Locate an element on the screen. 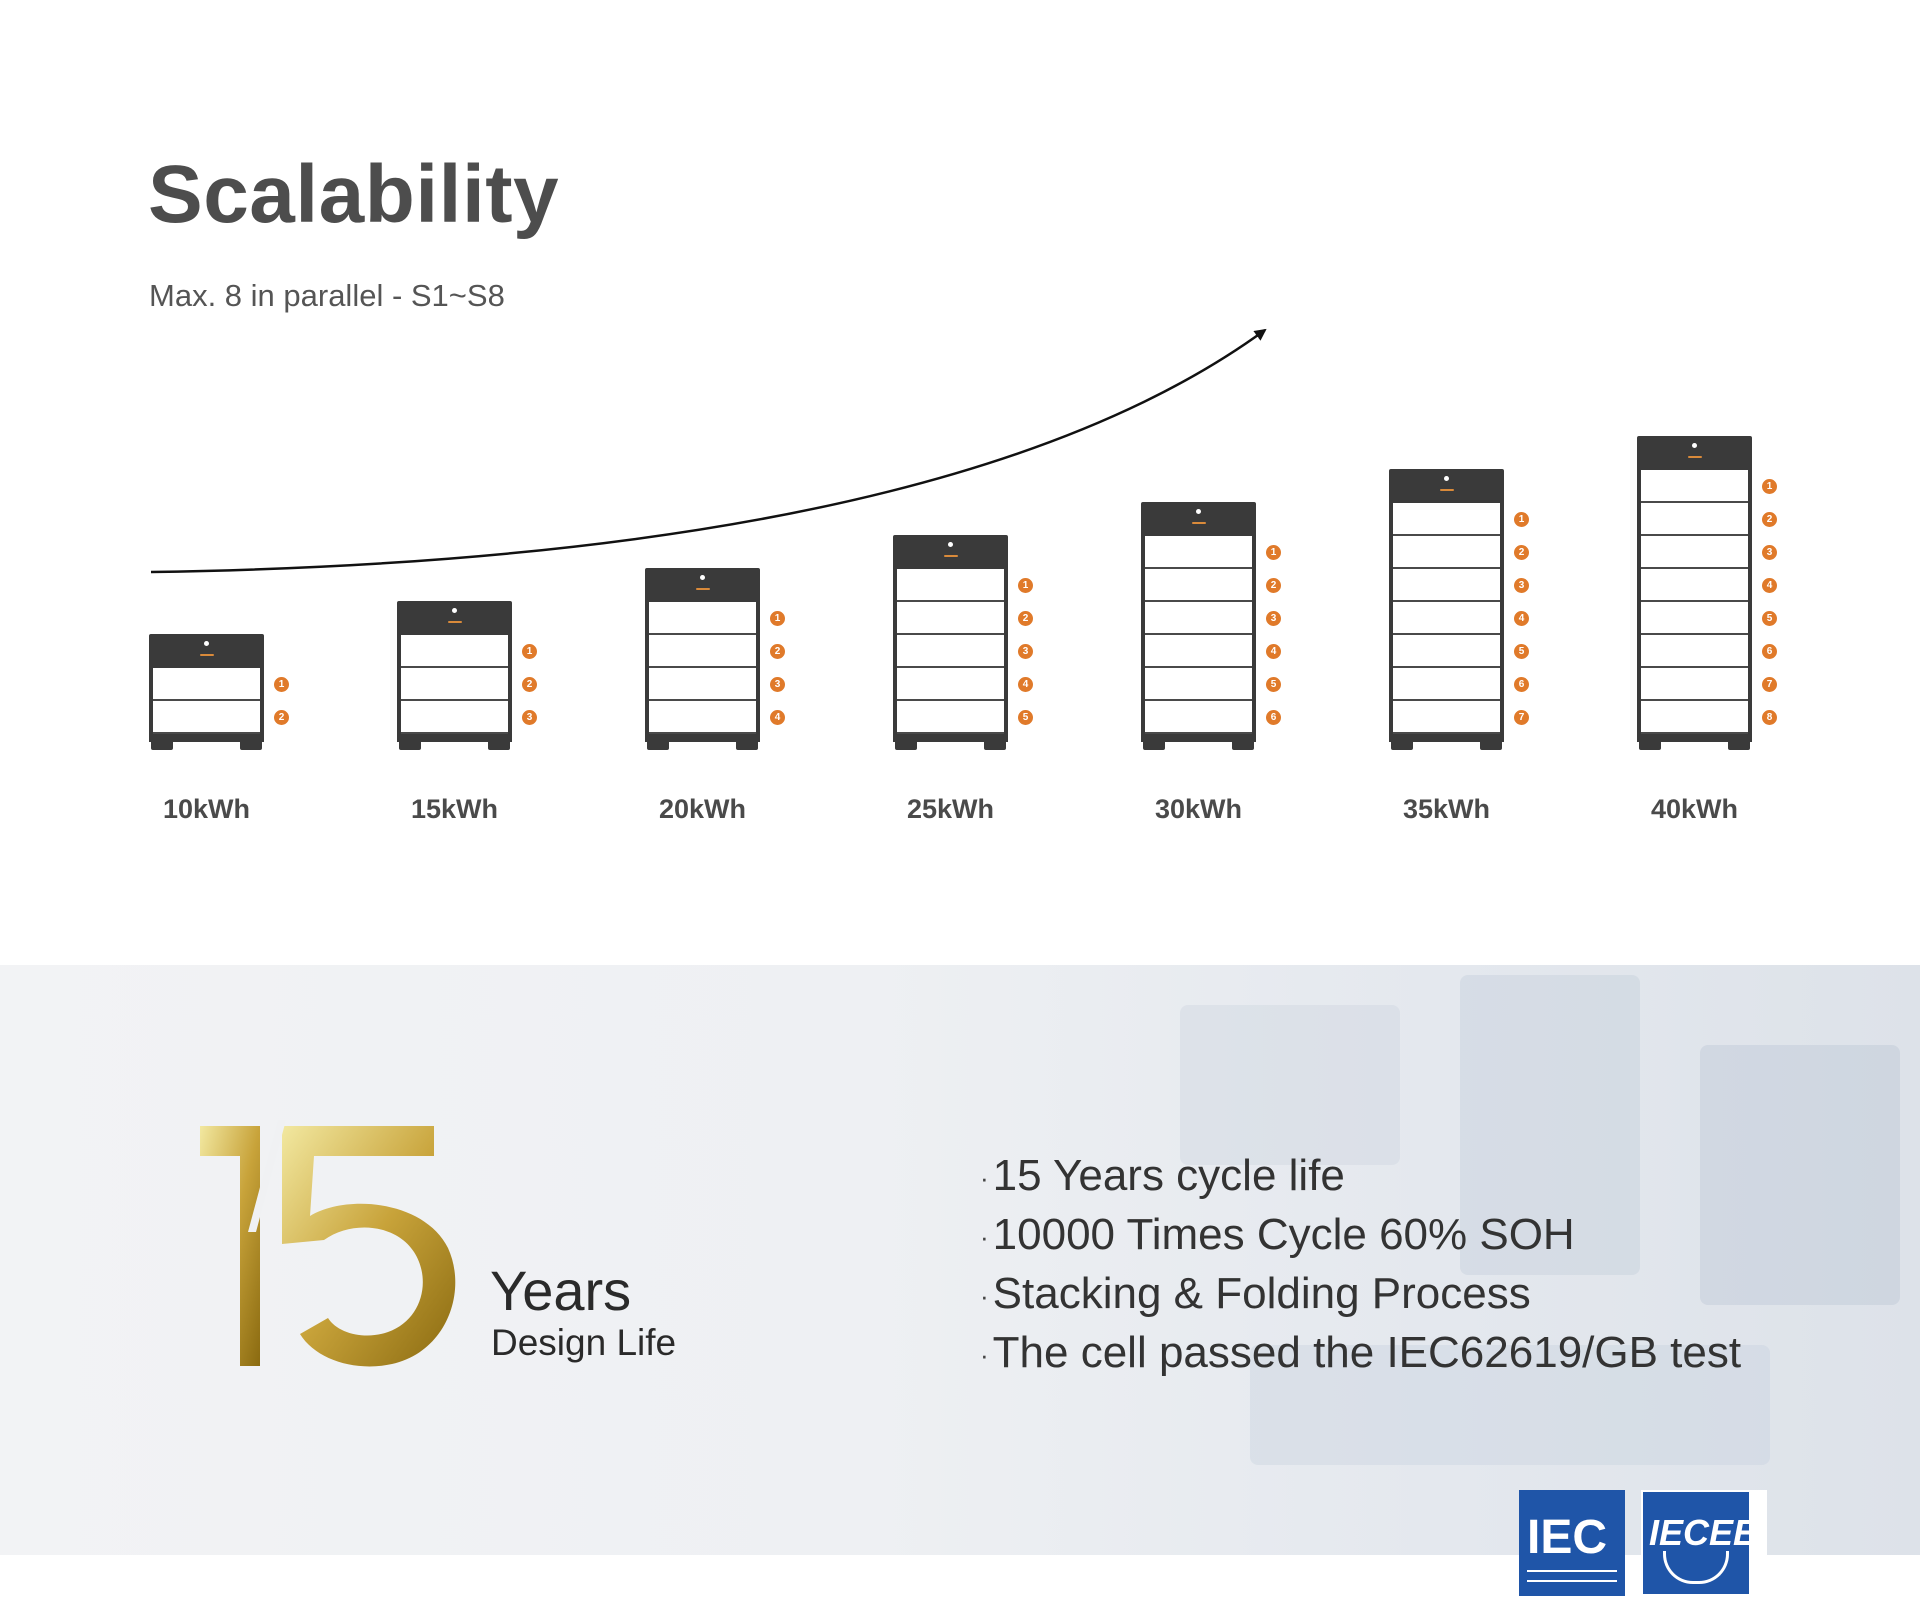  capacity-label: 15kWh is located at coordinates (454, 809).